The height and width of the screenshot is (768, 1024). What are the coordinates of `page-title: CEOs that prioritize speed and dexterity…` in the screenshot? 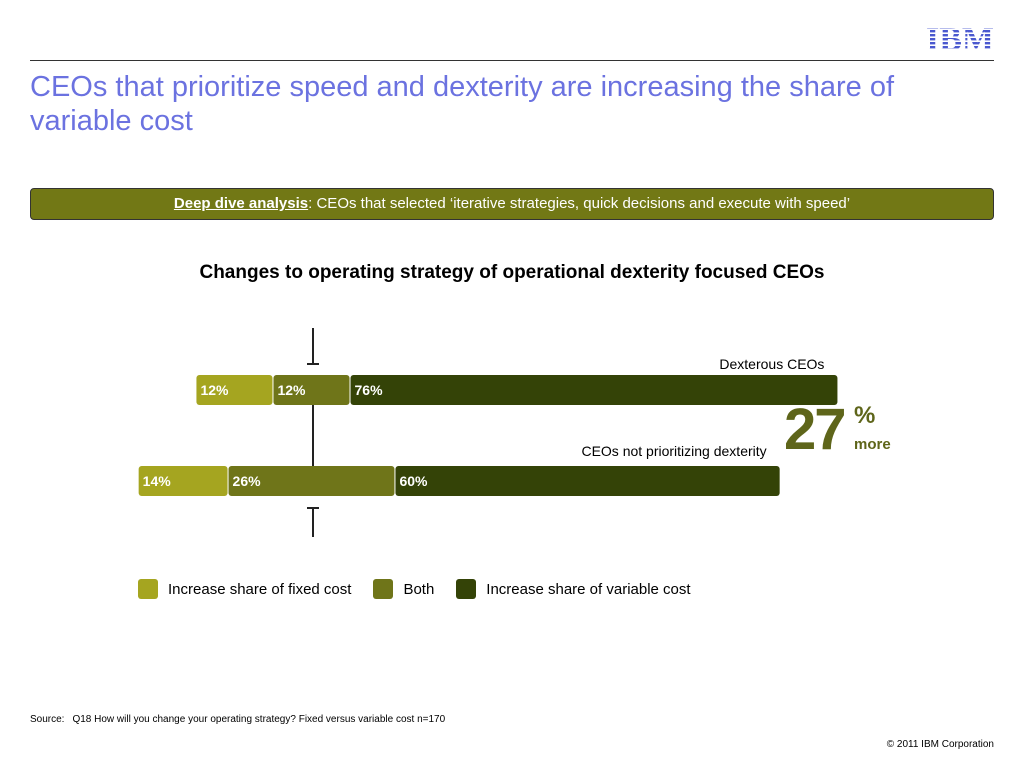 It's located at (462, 104).